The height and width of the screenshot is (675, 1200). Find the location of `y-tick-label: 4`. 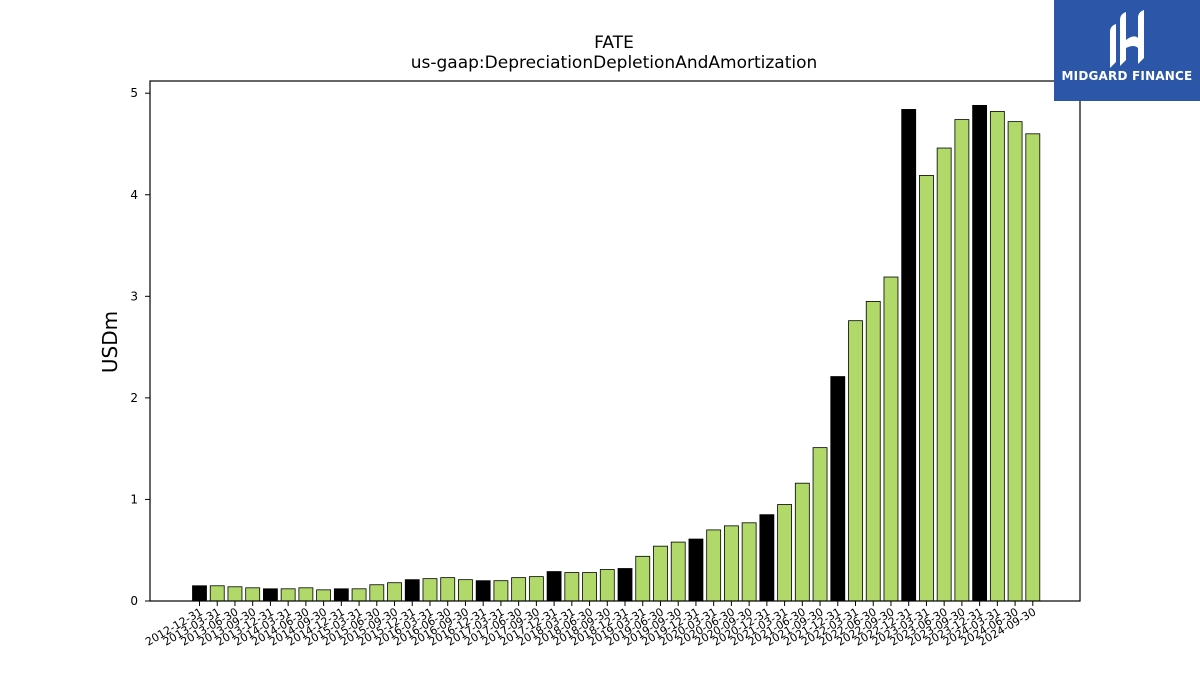

y-tick-label: 4 is located at coordinates (134, 195).